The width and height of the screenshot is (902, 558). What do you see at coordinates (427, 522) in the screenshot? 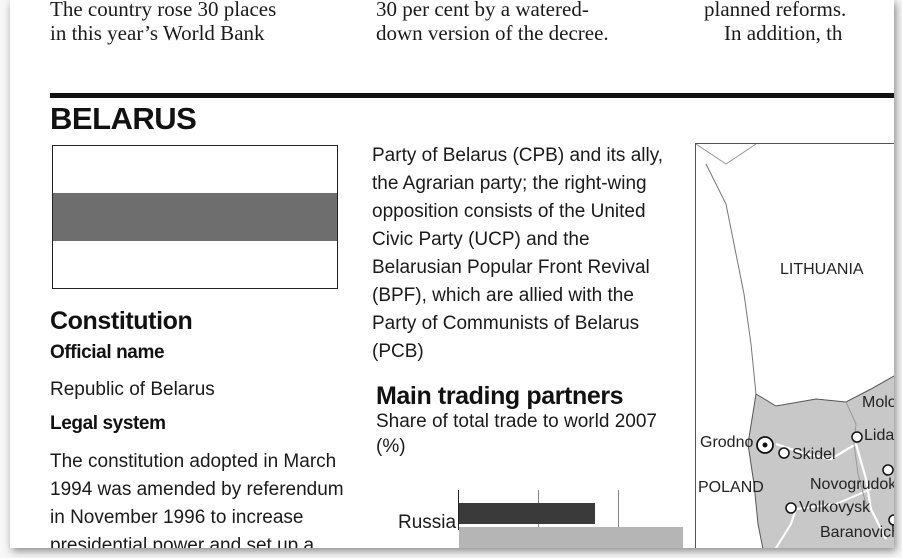
I see `chart-category-label: Russia` at bounding box center [427, 522].